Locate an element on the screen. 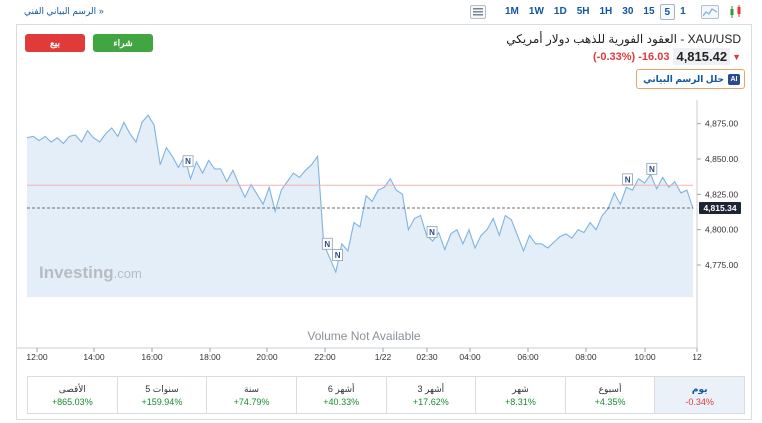  x-tick-label: 02:30 is located at coordinates (427, 357).